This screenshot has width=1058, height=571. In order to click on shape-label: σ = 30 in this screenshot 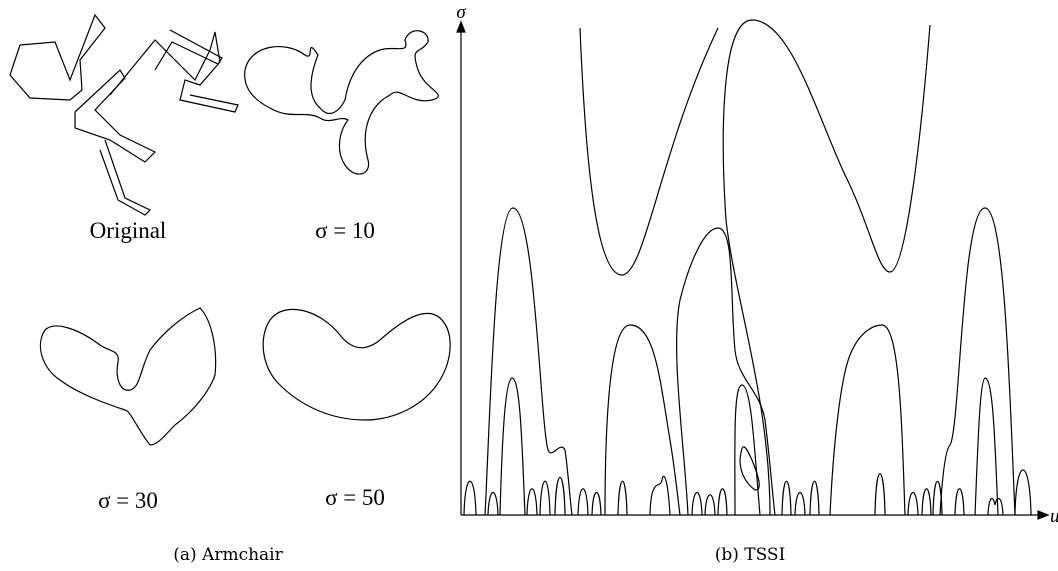, I will do `click(128, 500)`.